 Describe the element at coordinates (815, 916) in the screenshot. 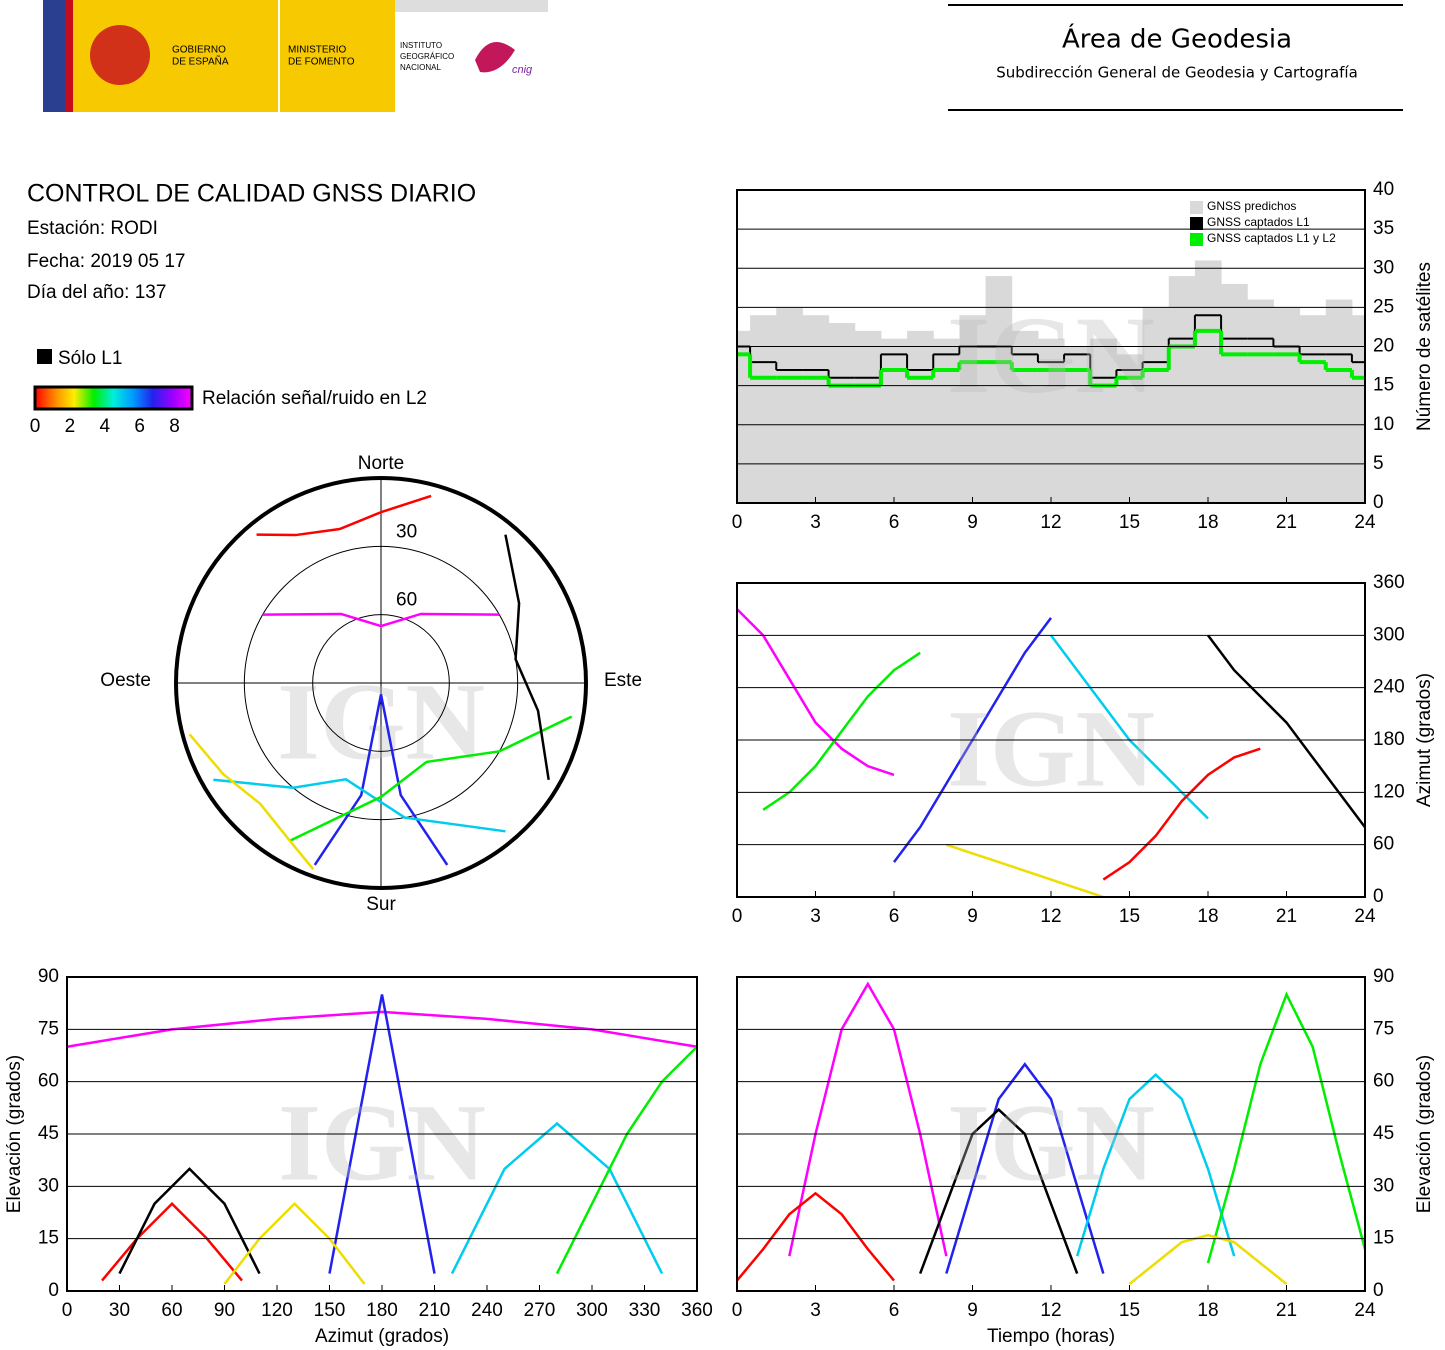

I see `x-tick-label: 3` at that location.